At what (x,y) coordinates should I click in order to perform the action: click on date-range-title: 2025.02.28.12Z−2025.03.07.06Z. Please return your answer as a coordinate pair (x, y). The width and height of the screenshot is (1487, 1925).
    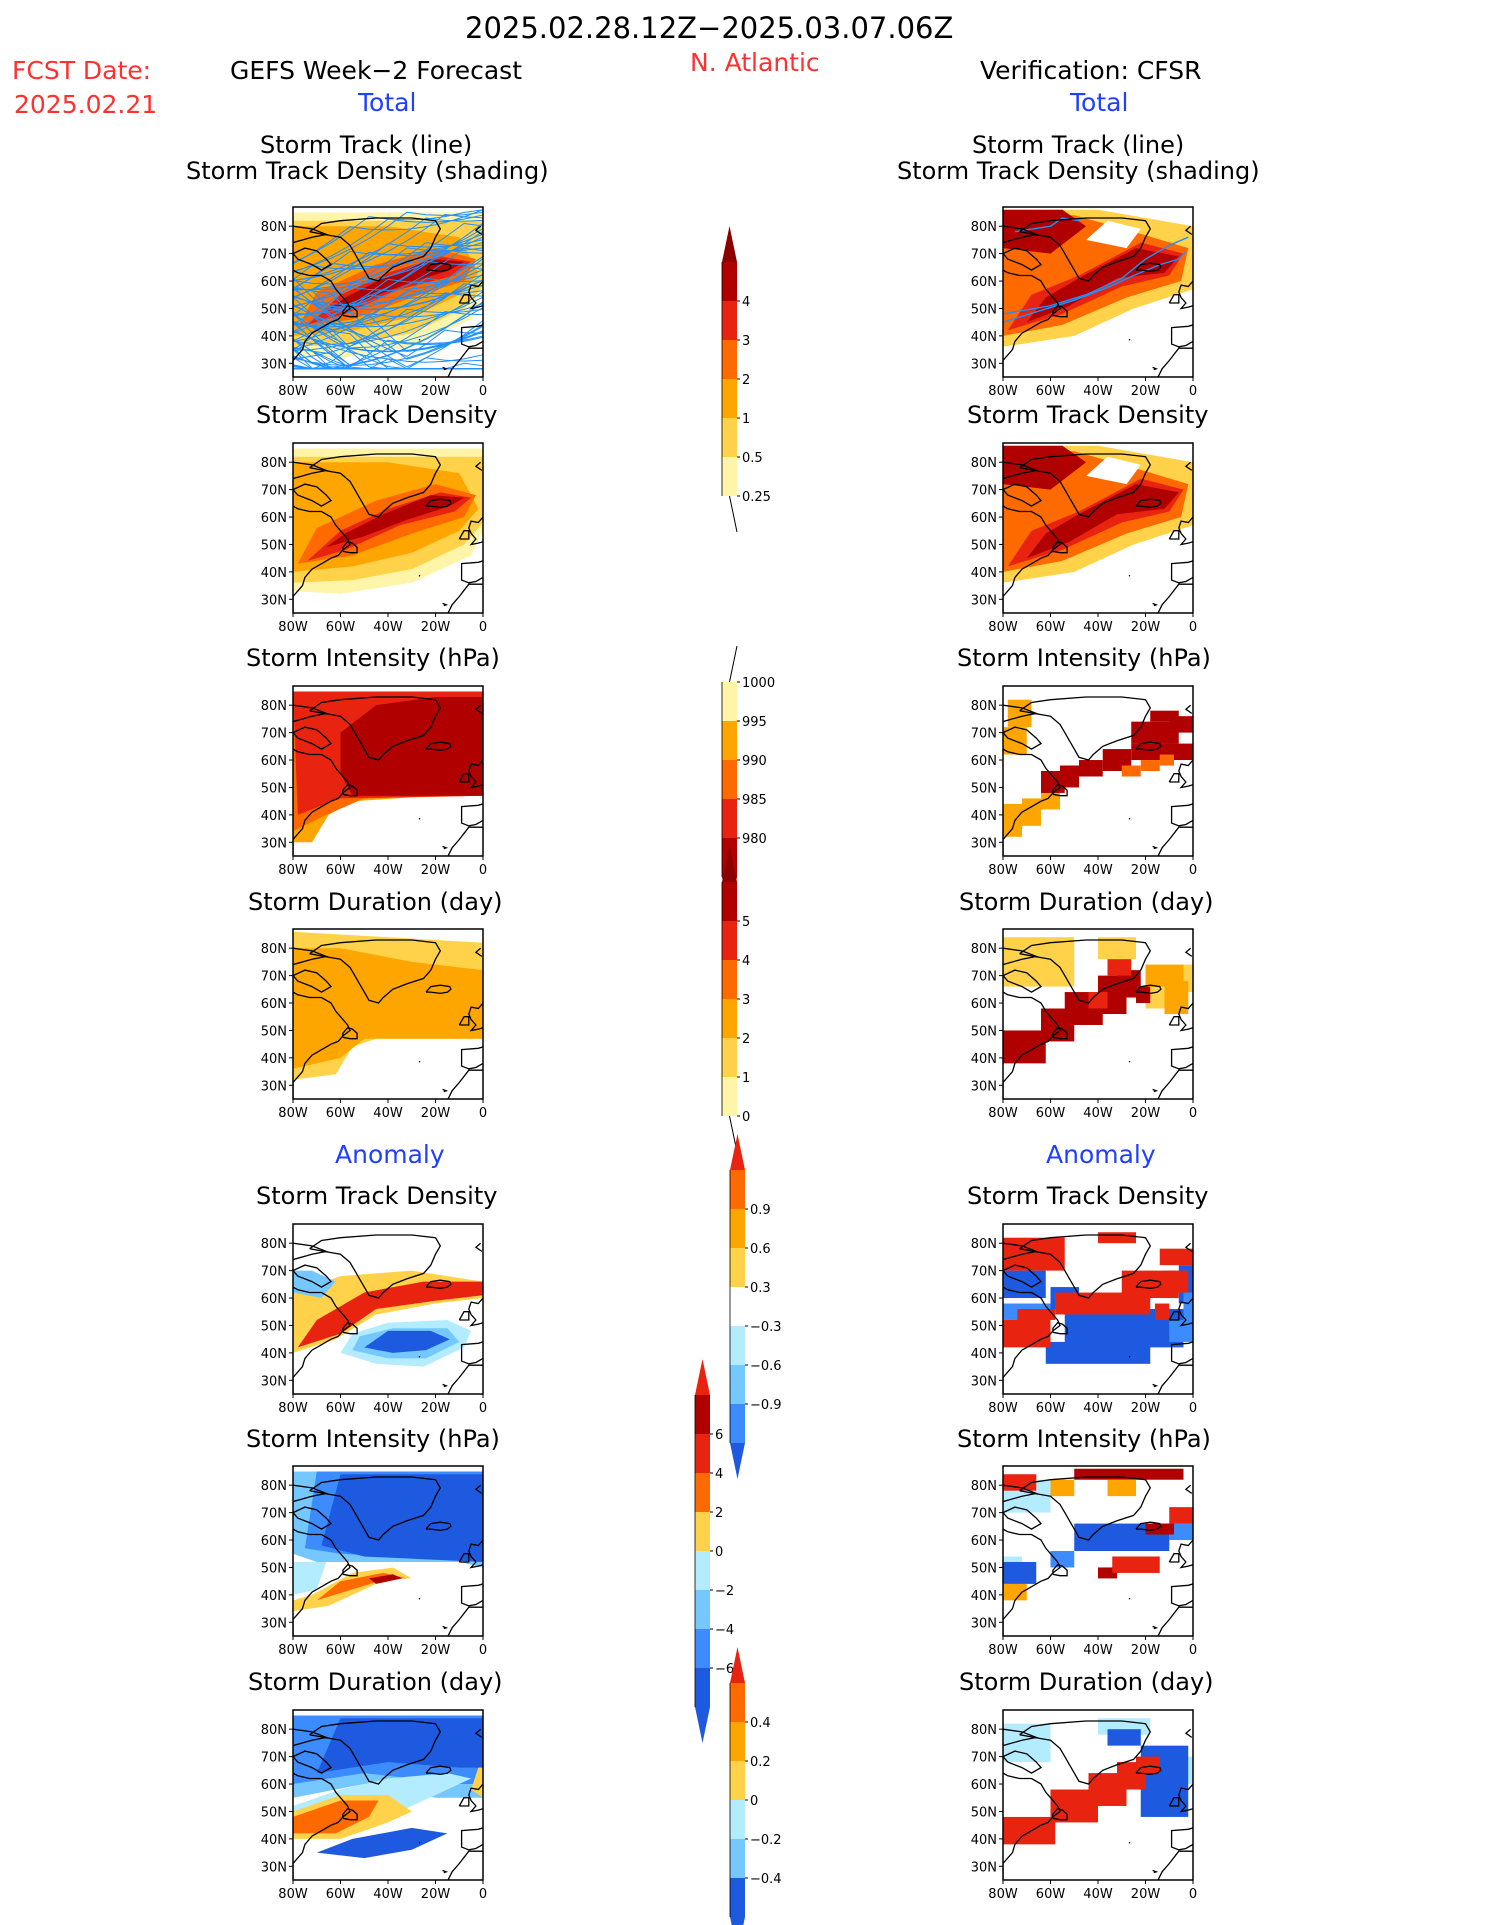
    Looking at the image, I should click on (709, 28).